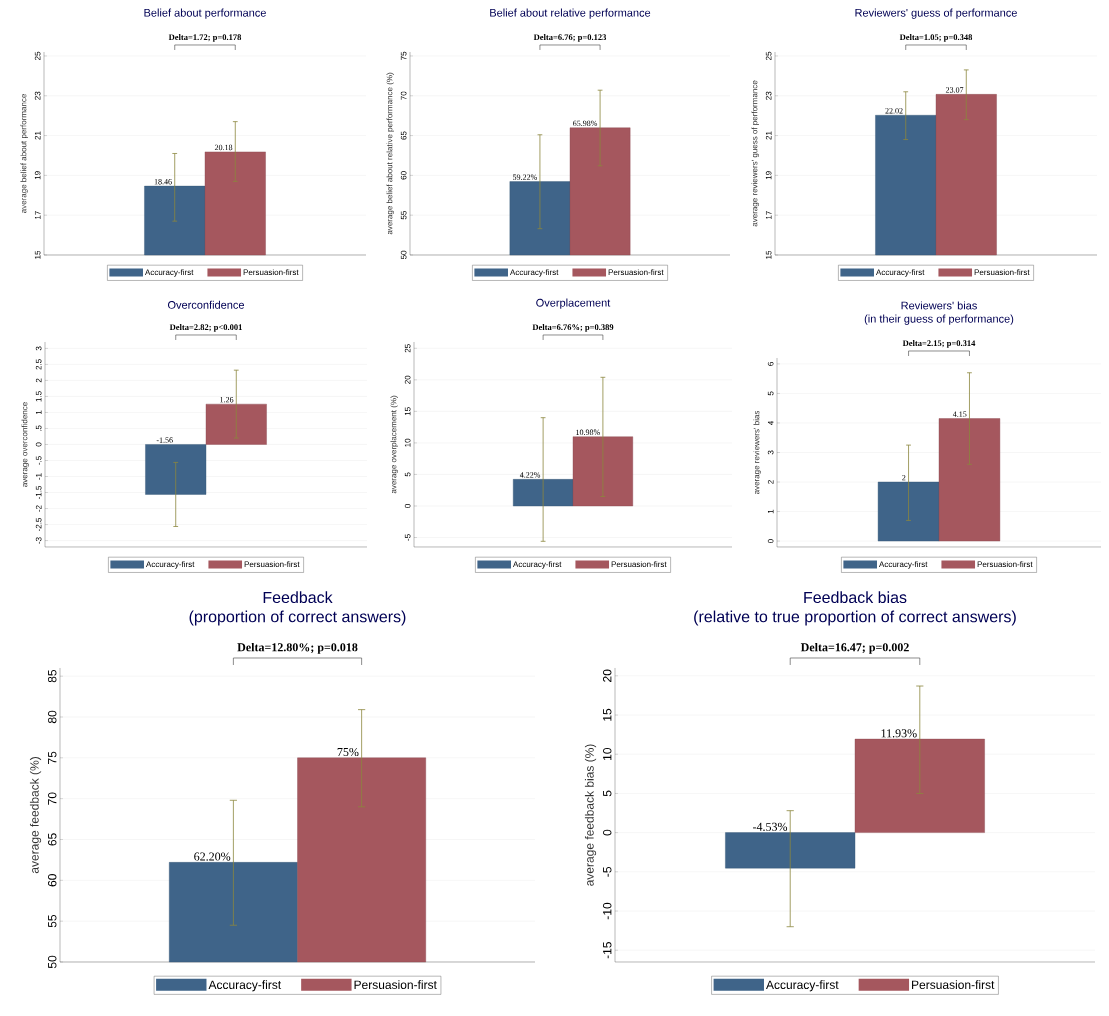  Describe the element at coordinates (205, 38) in the screenshot. I see `text: Delta=1.72; p=0.178` at that location.